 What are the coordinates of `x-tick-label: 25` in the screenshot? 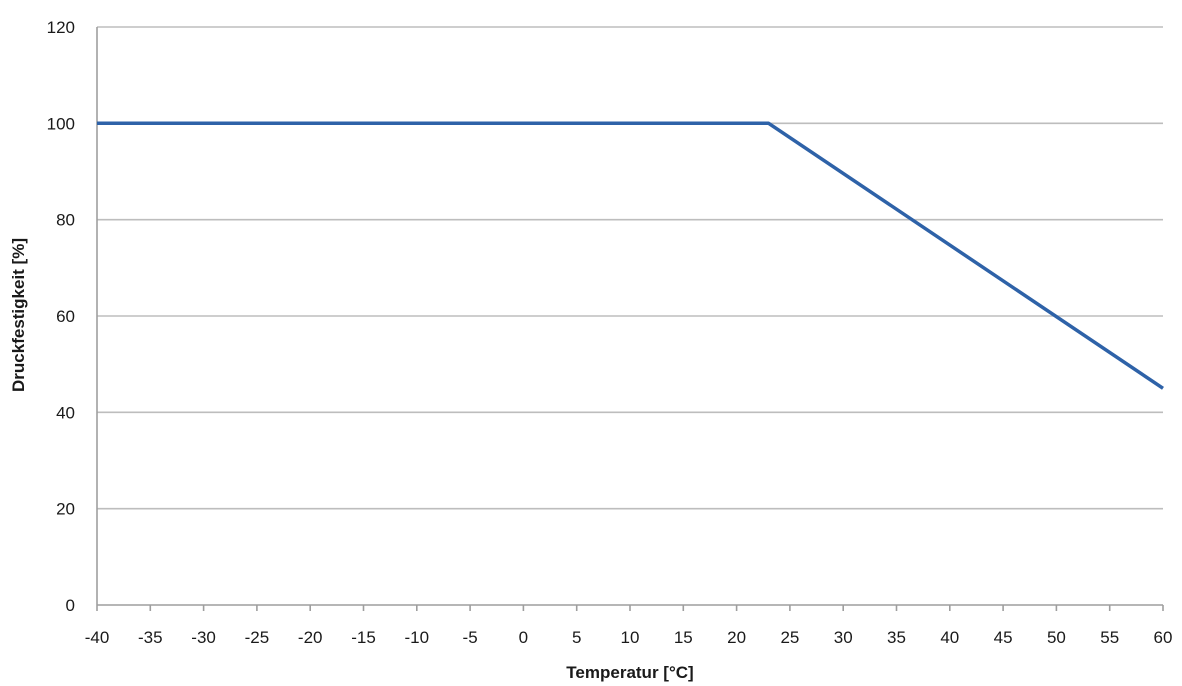 It's located at (789, 637).